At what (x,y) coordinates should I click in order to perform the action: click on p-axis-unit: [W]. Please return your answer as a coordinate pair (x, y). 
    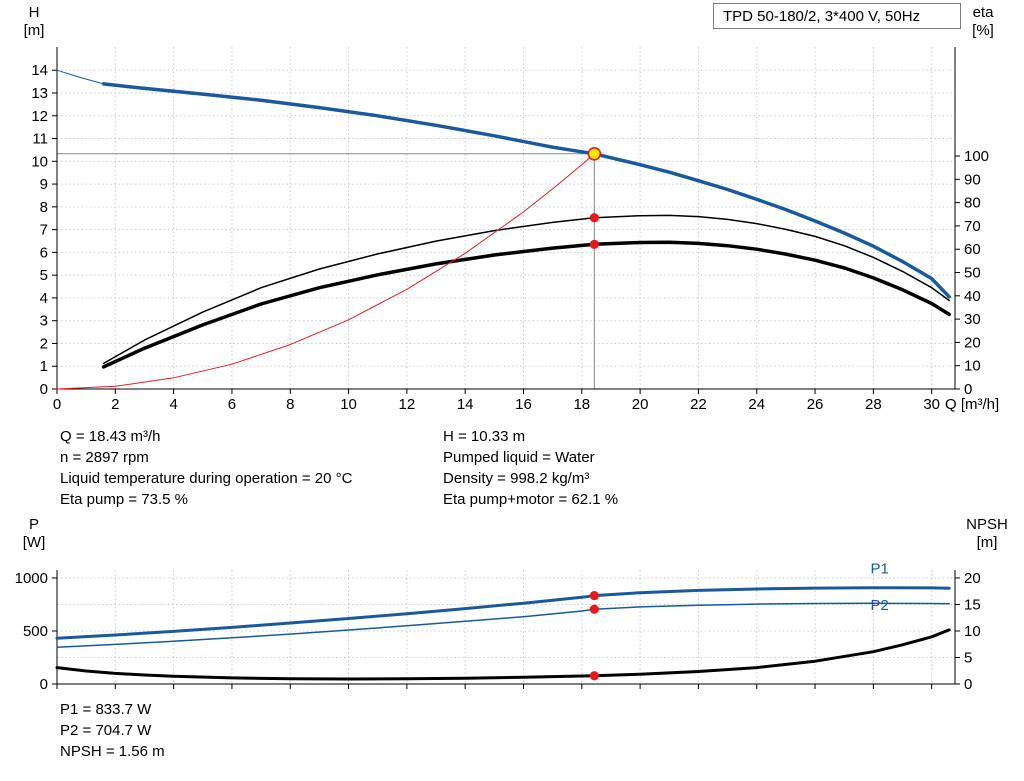
    Looking at the image, I should click on (34, 542).